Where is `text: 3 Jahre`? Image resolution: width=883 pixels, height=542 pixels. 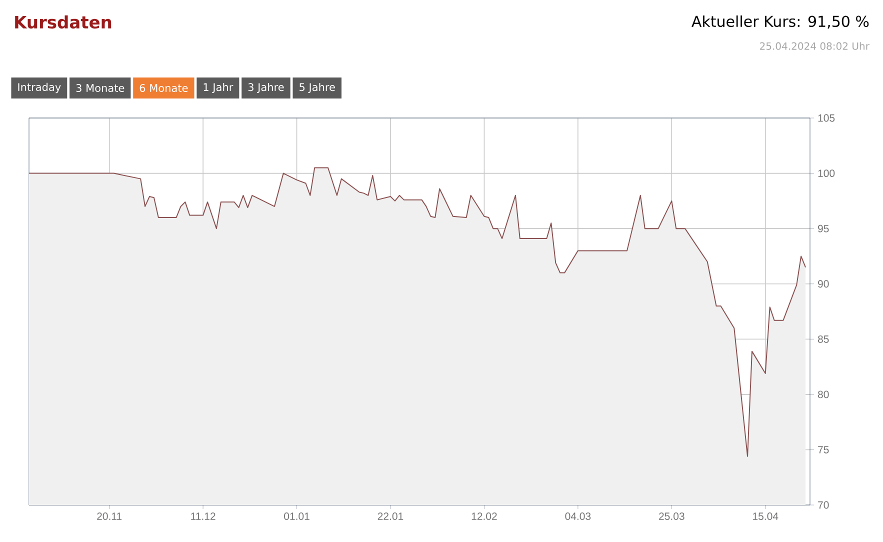 text: 3 Jahre is located at coordinates (266, 88).